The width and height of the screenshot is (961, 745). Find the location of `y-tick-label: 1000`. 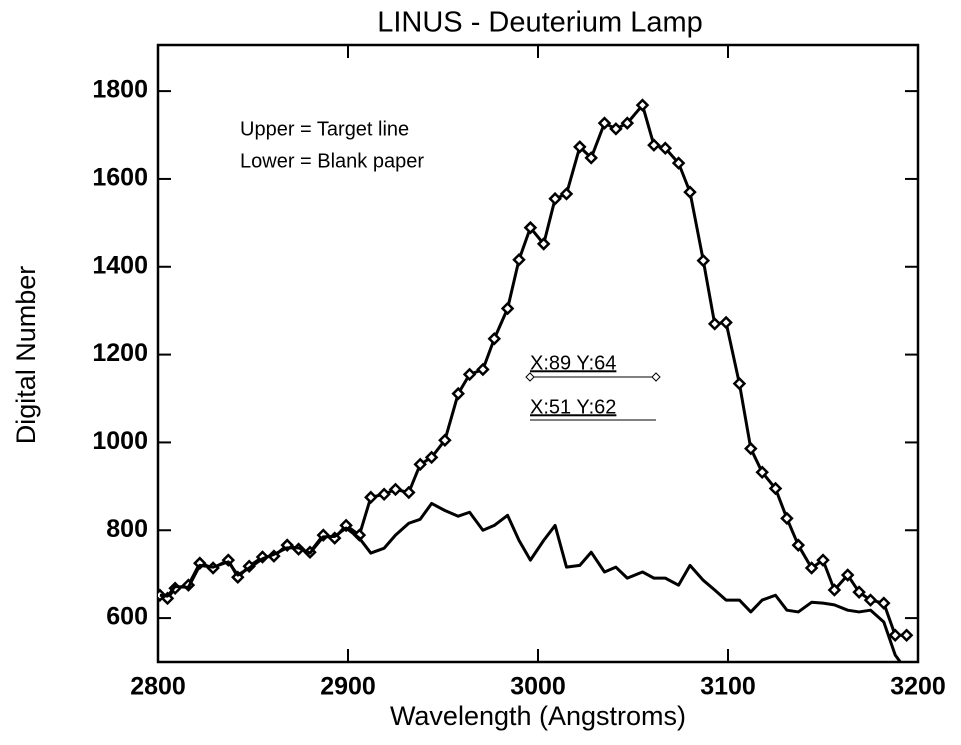

y-tick-label: 1000 is located at coordinates (120, 441).